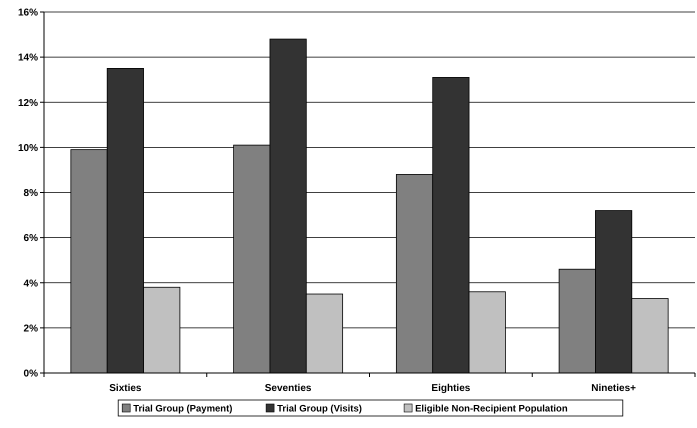  Describe the element at coordinates (31, 374) in the screenshot. I see `y-tick-label: 0%` at that location.